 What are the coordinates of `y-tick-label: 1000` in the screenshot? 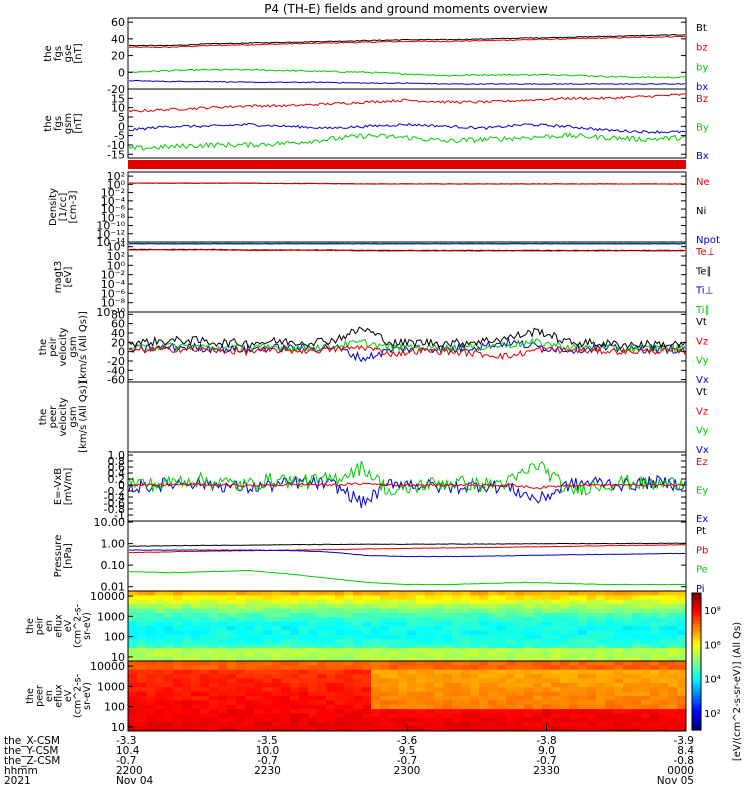 It's located at (111, 686).